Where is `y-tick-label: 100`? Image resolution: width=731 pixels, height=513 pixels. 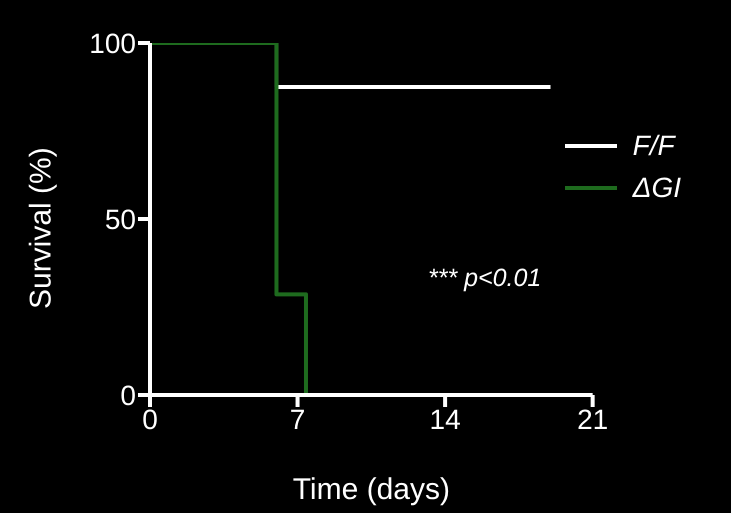
y-tick-label: 100 is located at coordinates (112, 43).